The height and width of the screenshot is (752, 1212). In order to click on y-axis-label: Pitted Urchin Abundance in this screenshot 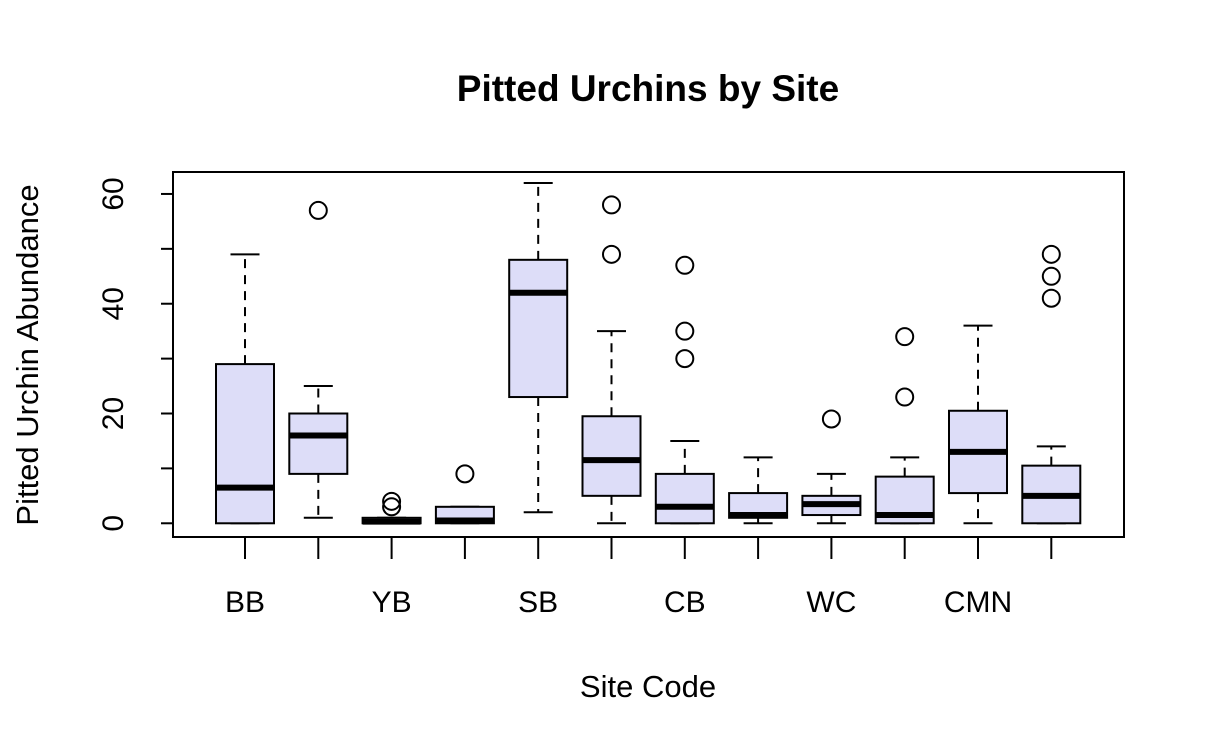, I will do `click(27, 354)`.